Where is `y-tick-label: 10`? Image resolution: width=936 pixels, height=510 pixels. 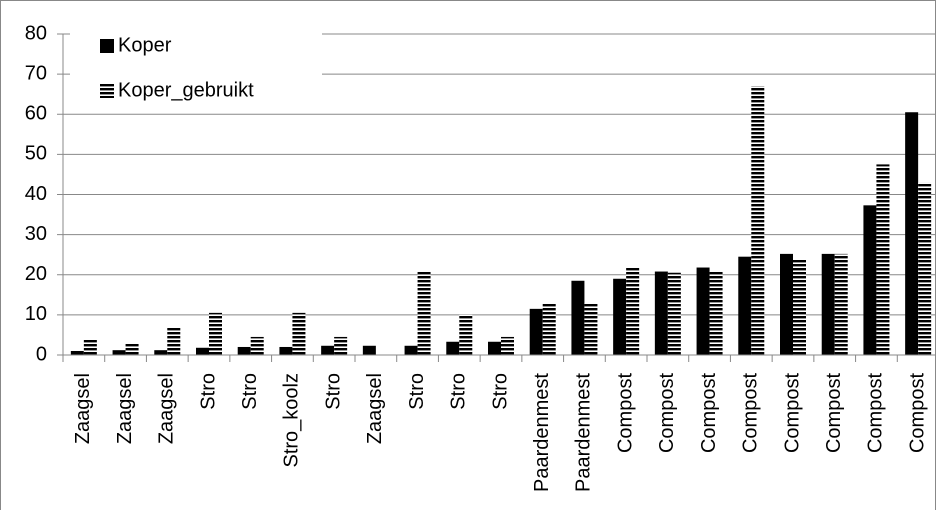 y-tick-label: 10 is located at coordinates (36, 314).